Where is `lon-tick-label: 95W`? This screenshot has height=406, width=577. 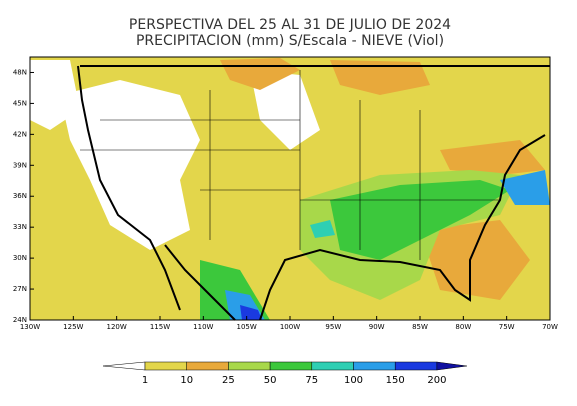 lon-tick-label: 95W is located at coordinates (333, 327).